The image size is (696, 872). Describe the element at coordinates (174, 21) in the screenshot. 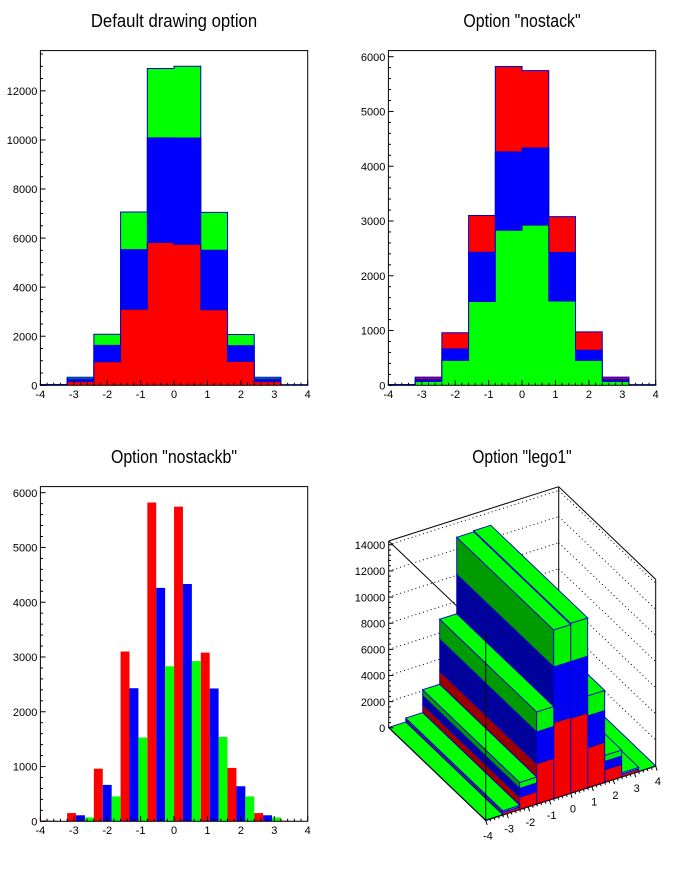

I see `svg-text: Default drawing option` at that location.